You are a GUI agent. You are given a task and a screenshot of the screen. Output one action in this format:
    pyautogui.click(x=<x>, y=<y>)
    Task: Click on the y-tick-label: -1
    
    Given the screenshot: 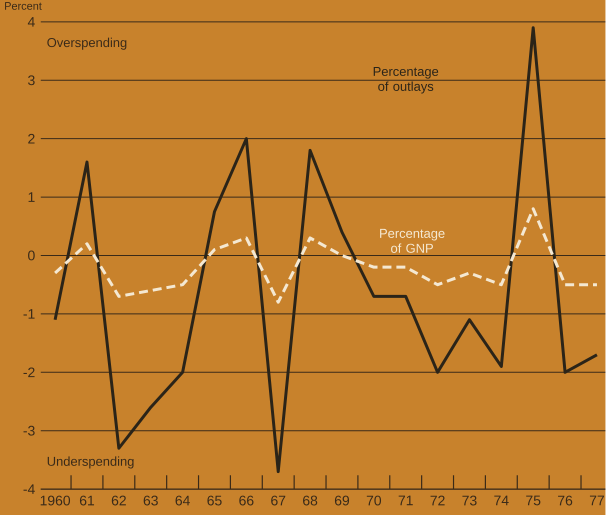 What is the action you would take?
    pyautogui.click(x=29, y=314)
    